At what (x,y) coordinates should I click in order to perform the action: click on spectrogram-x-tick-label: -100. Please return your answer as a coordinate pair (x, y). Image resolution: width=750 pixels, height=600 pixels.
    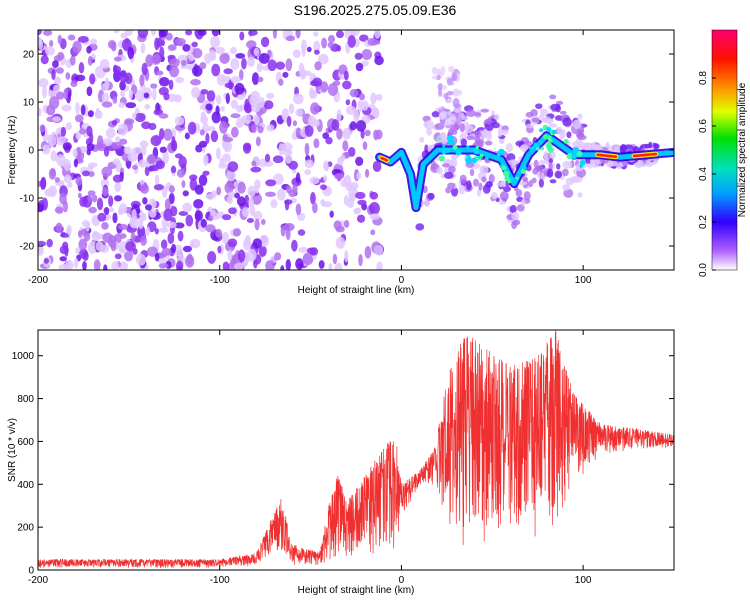
    Looking at the image, I should click on (220, 280).